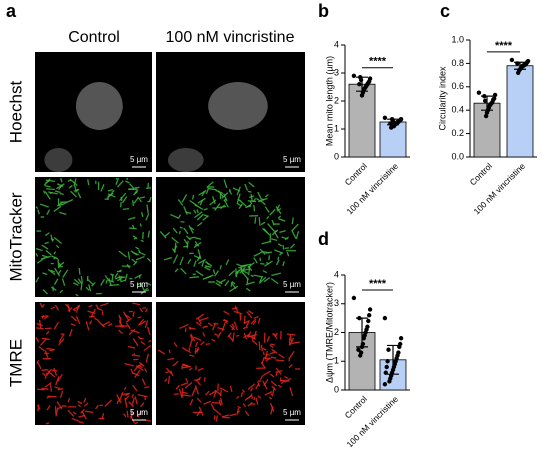 The image size is (550, 452). What do you see at coordinates (15, 236) in the screenshot?
I see `row-label: MitoTracker` at bounding box center [15, 236].